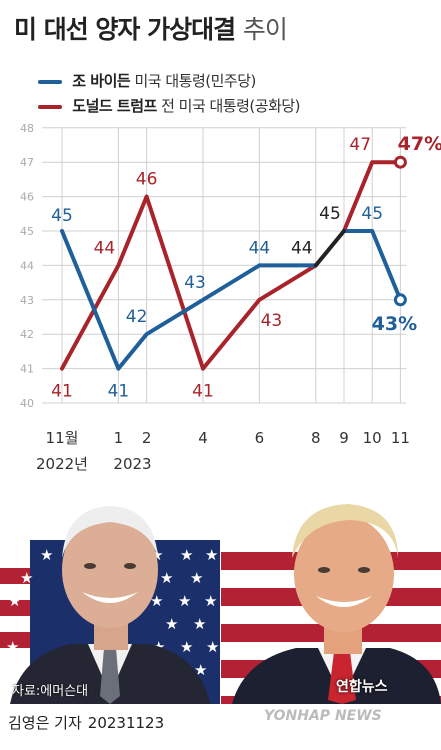 This screenshot has width=441, height=750. What do you see at coordinates (302, 248) in the screenshot?
I see `data-label-tie: 44` at bounding box center [302, 248].